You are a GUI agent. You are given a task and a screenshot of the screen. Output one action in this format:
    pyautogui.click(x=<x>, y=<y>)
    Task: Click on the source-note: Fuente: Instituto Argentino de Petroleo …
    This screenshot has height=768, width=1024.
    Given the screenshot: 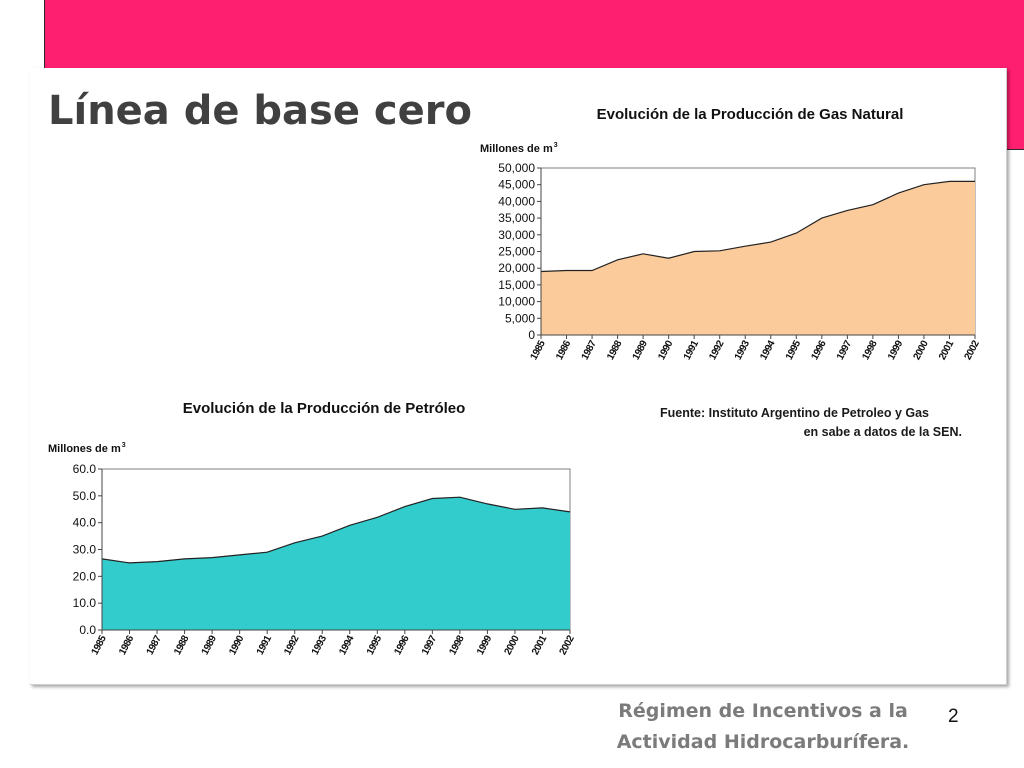 What is the action you would take?
    pyautogui.click(x=811, y=423)
    